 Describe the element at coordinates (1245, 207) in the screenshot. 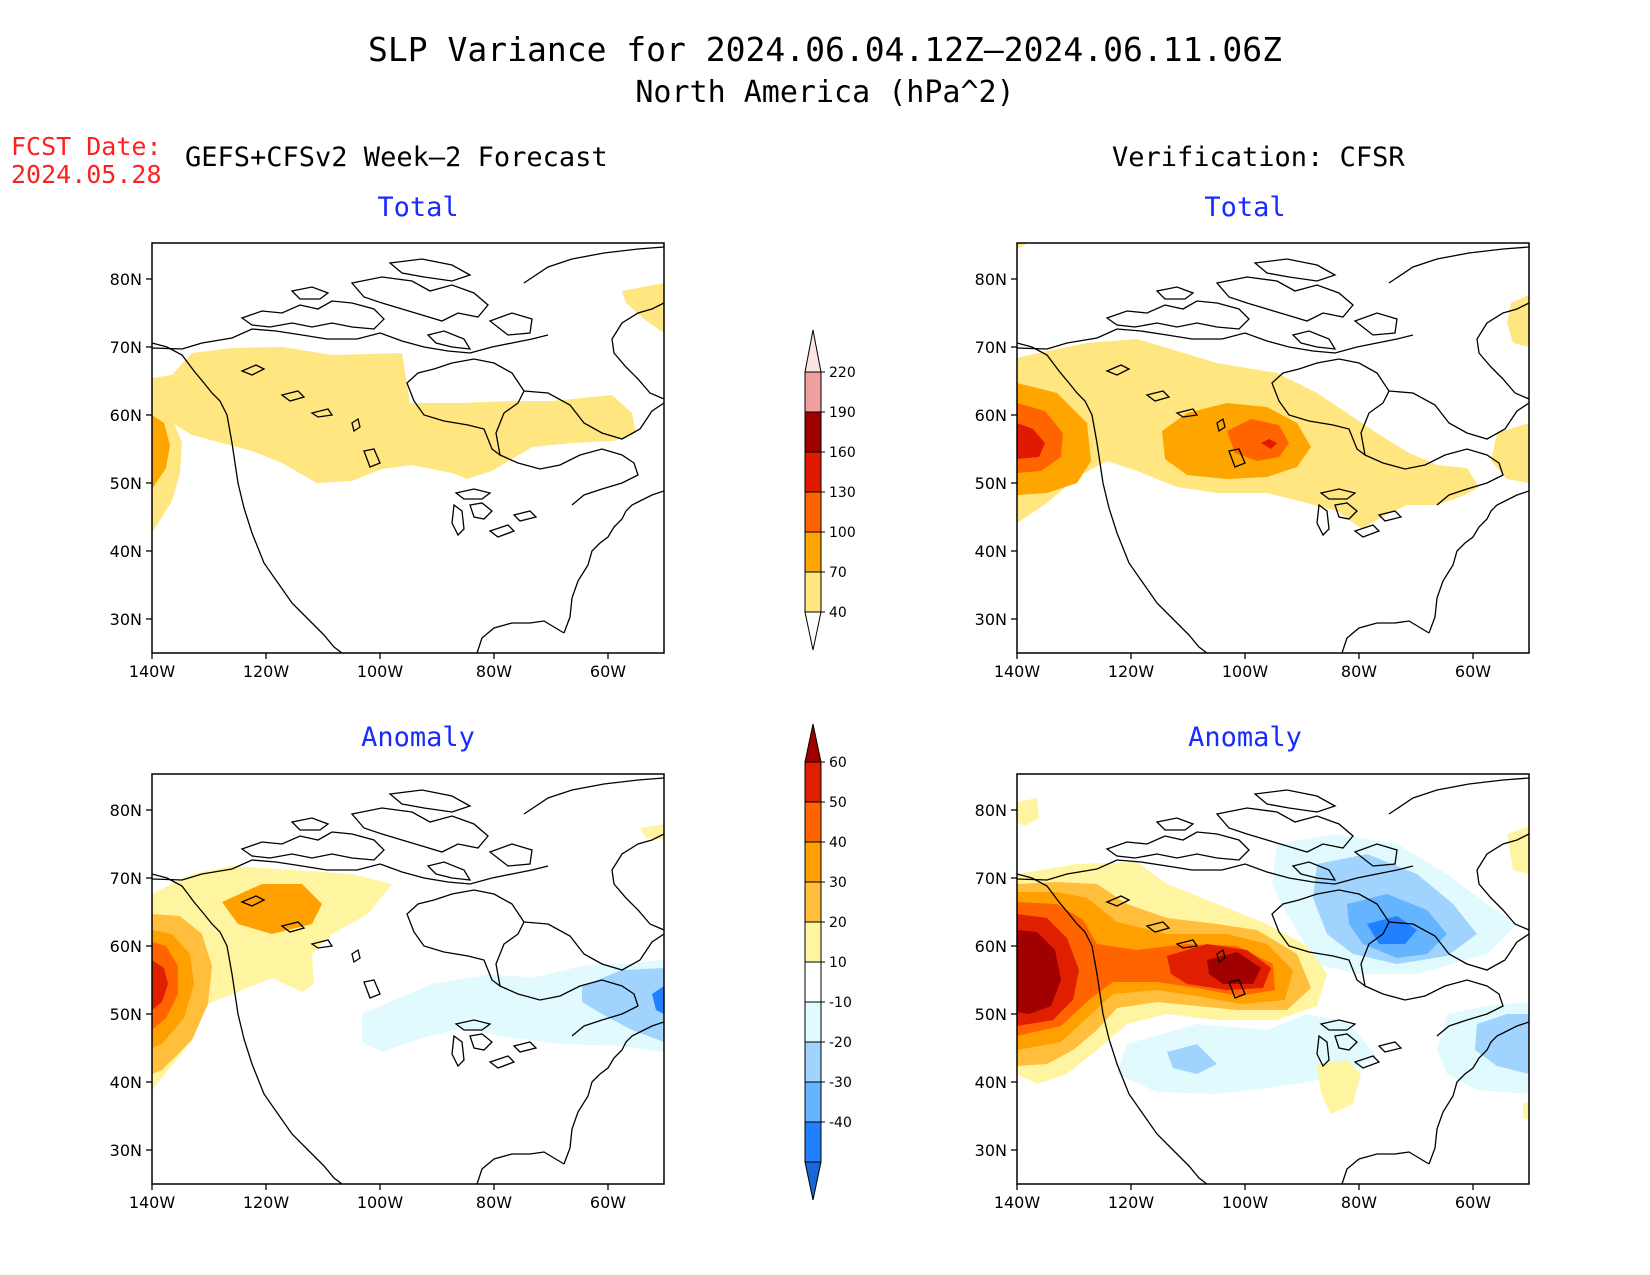

I see `verification-total-title: Total` at that location.